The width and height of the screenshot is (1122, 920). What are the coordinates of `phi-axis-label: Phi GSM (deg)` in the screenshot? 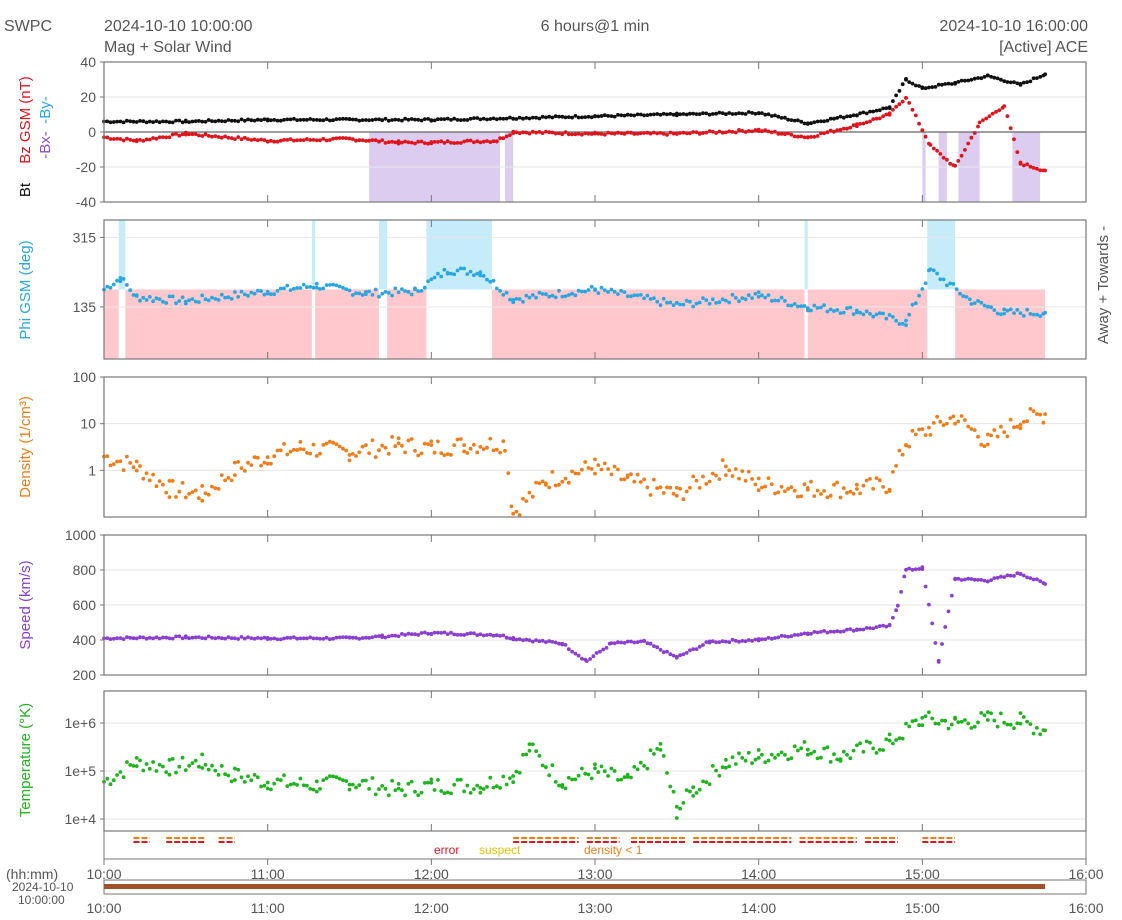 It's located at (25, 289).